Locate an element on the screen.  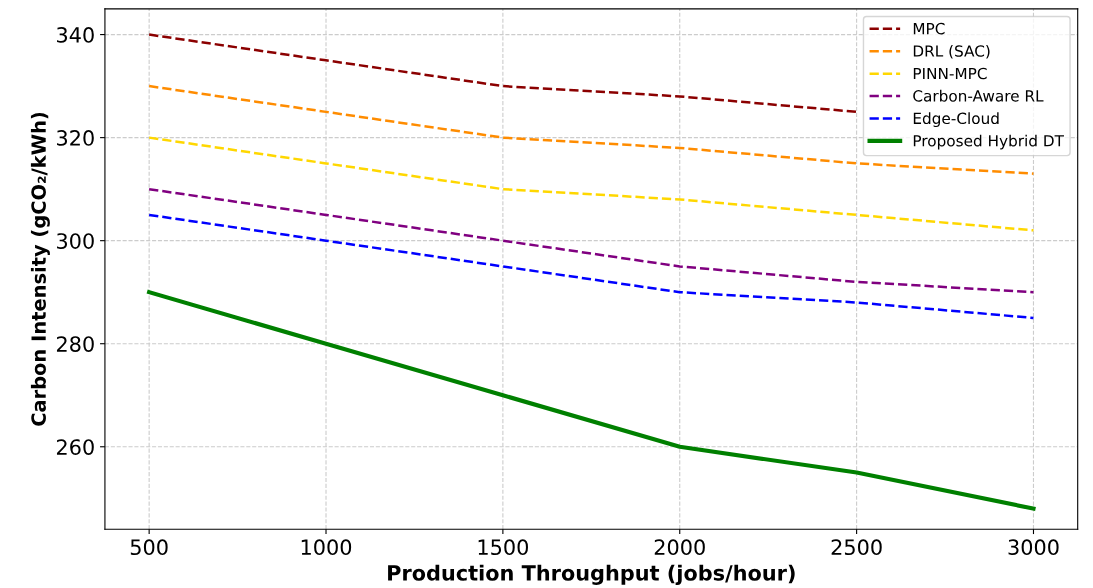
legend-label: DRL (SAC) is located at coordinates (951, 52).